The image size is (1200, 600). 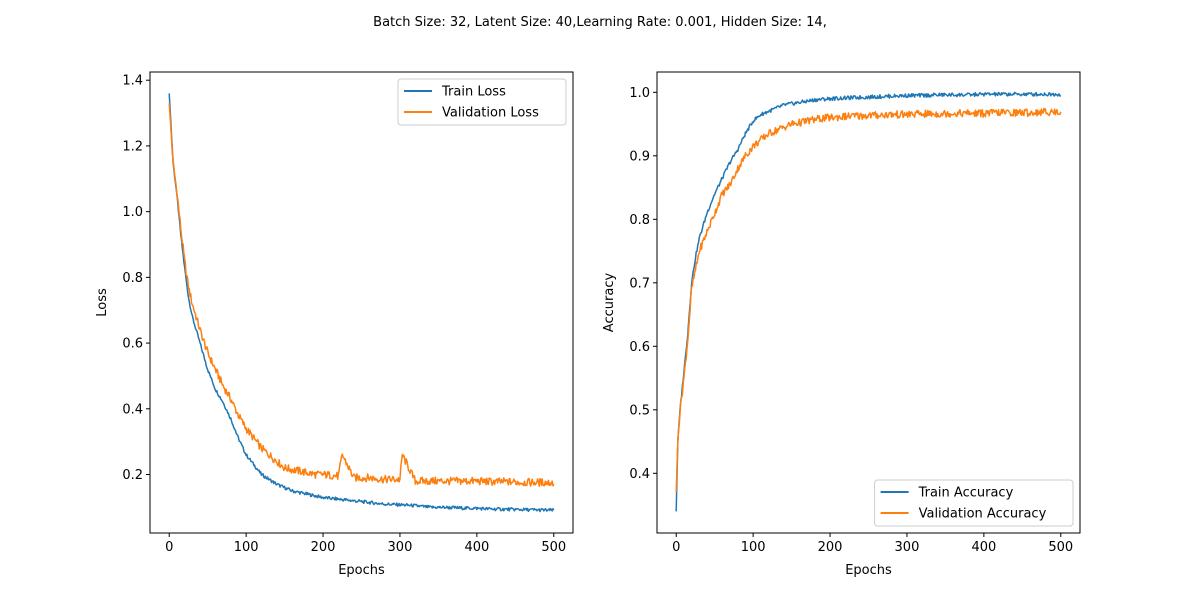 What do you see at coordinates (609, 303) in the screenshot?
I see `y-axis-label: Accuracy` at bounding box center [609, 303].